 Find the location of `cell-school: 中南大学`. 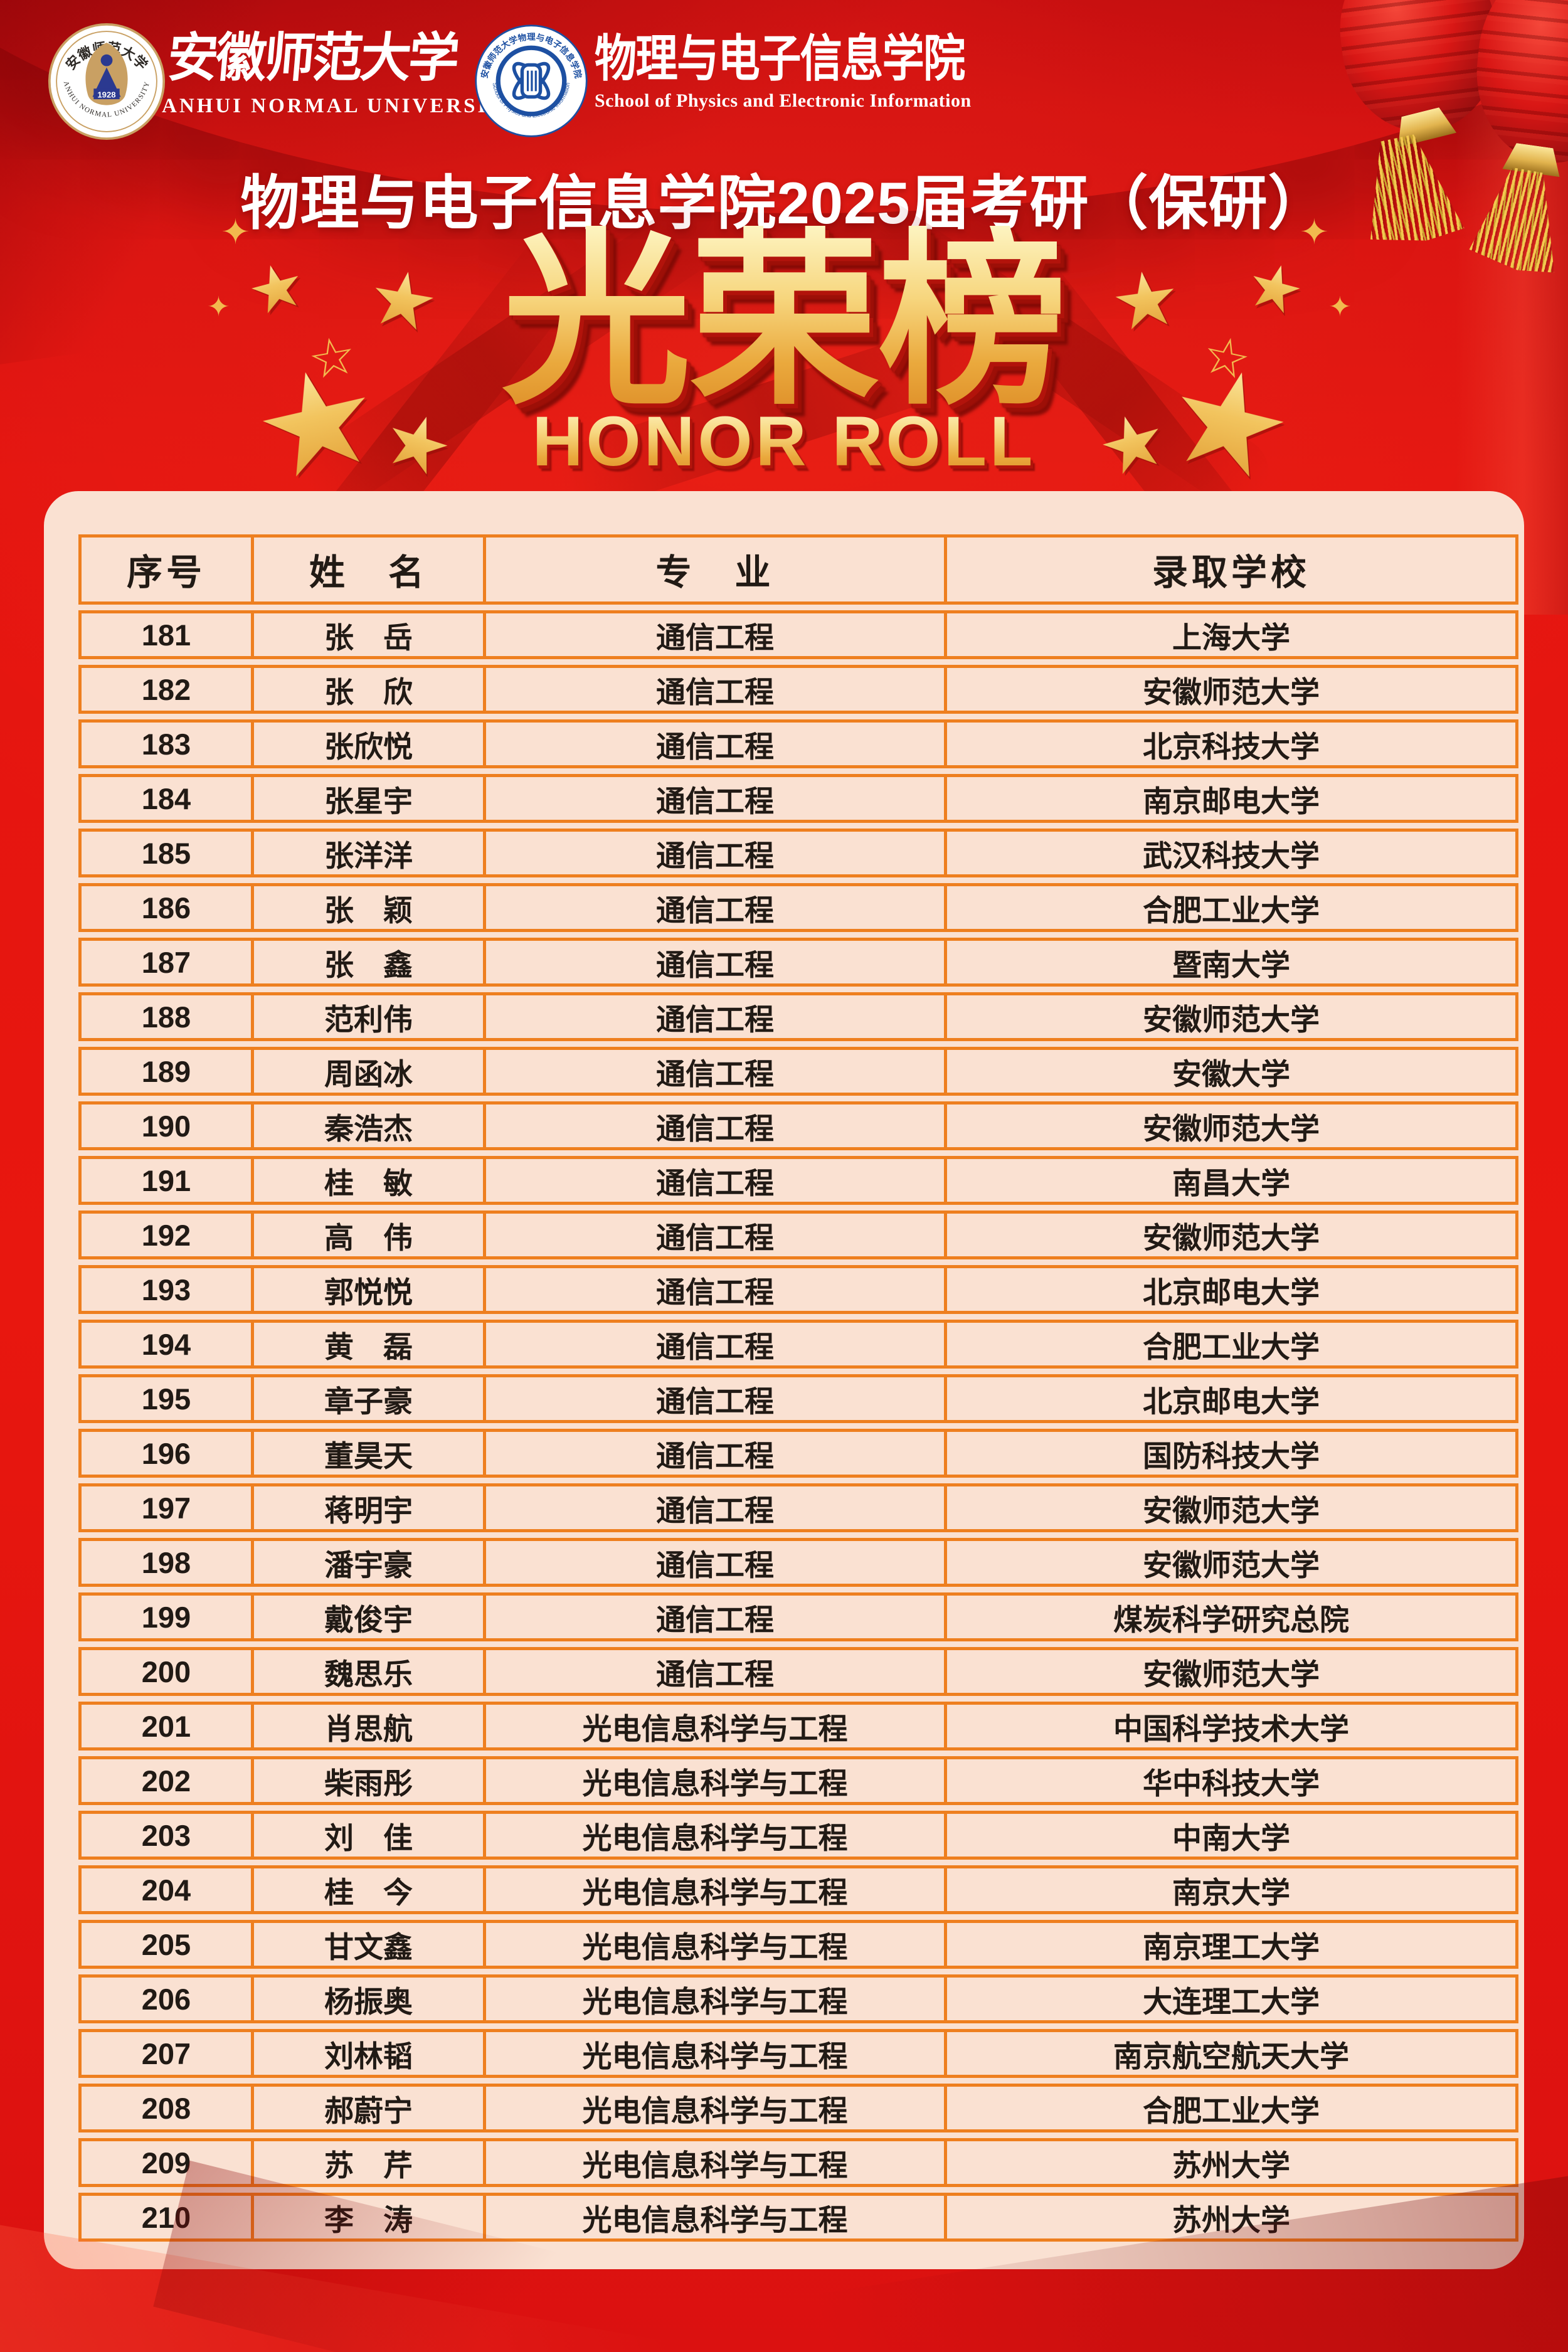

cell-school: 中南大学 is located at coordinates (1229, 1835).